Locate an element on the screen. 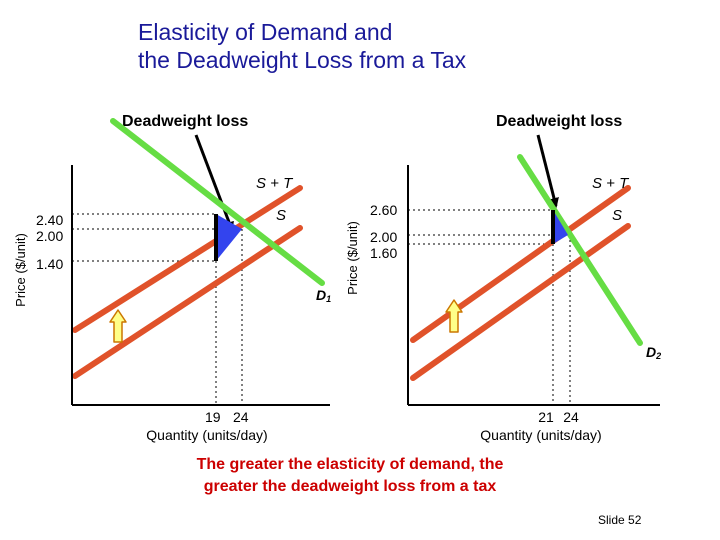 The height and width of the screenshot is (540, 720). left-supply-curve is located at coordinates (187, 302).